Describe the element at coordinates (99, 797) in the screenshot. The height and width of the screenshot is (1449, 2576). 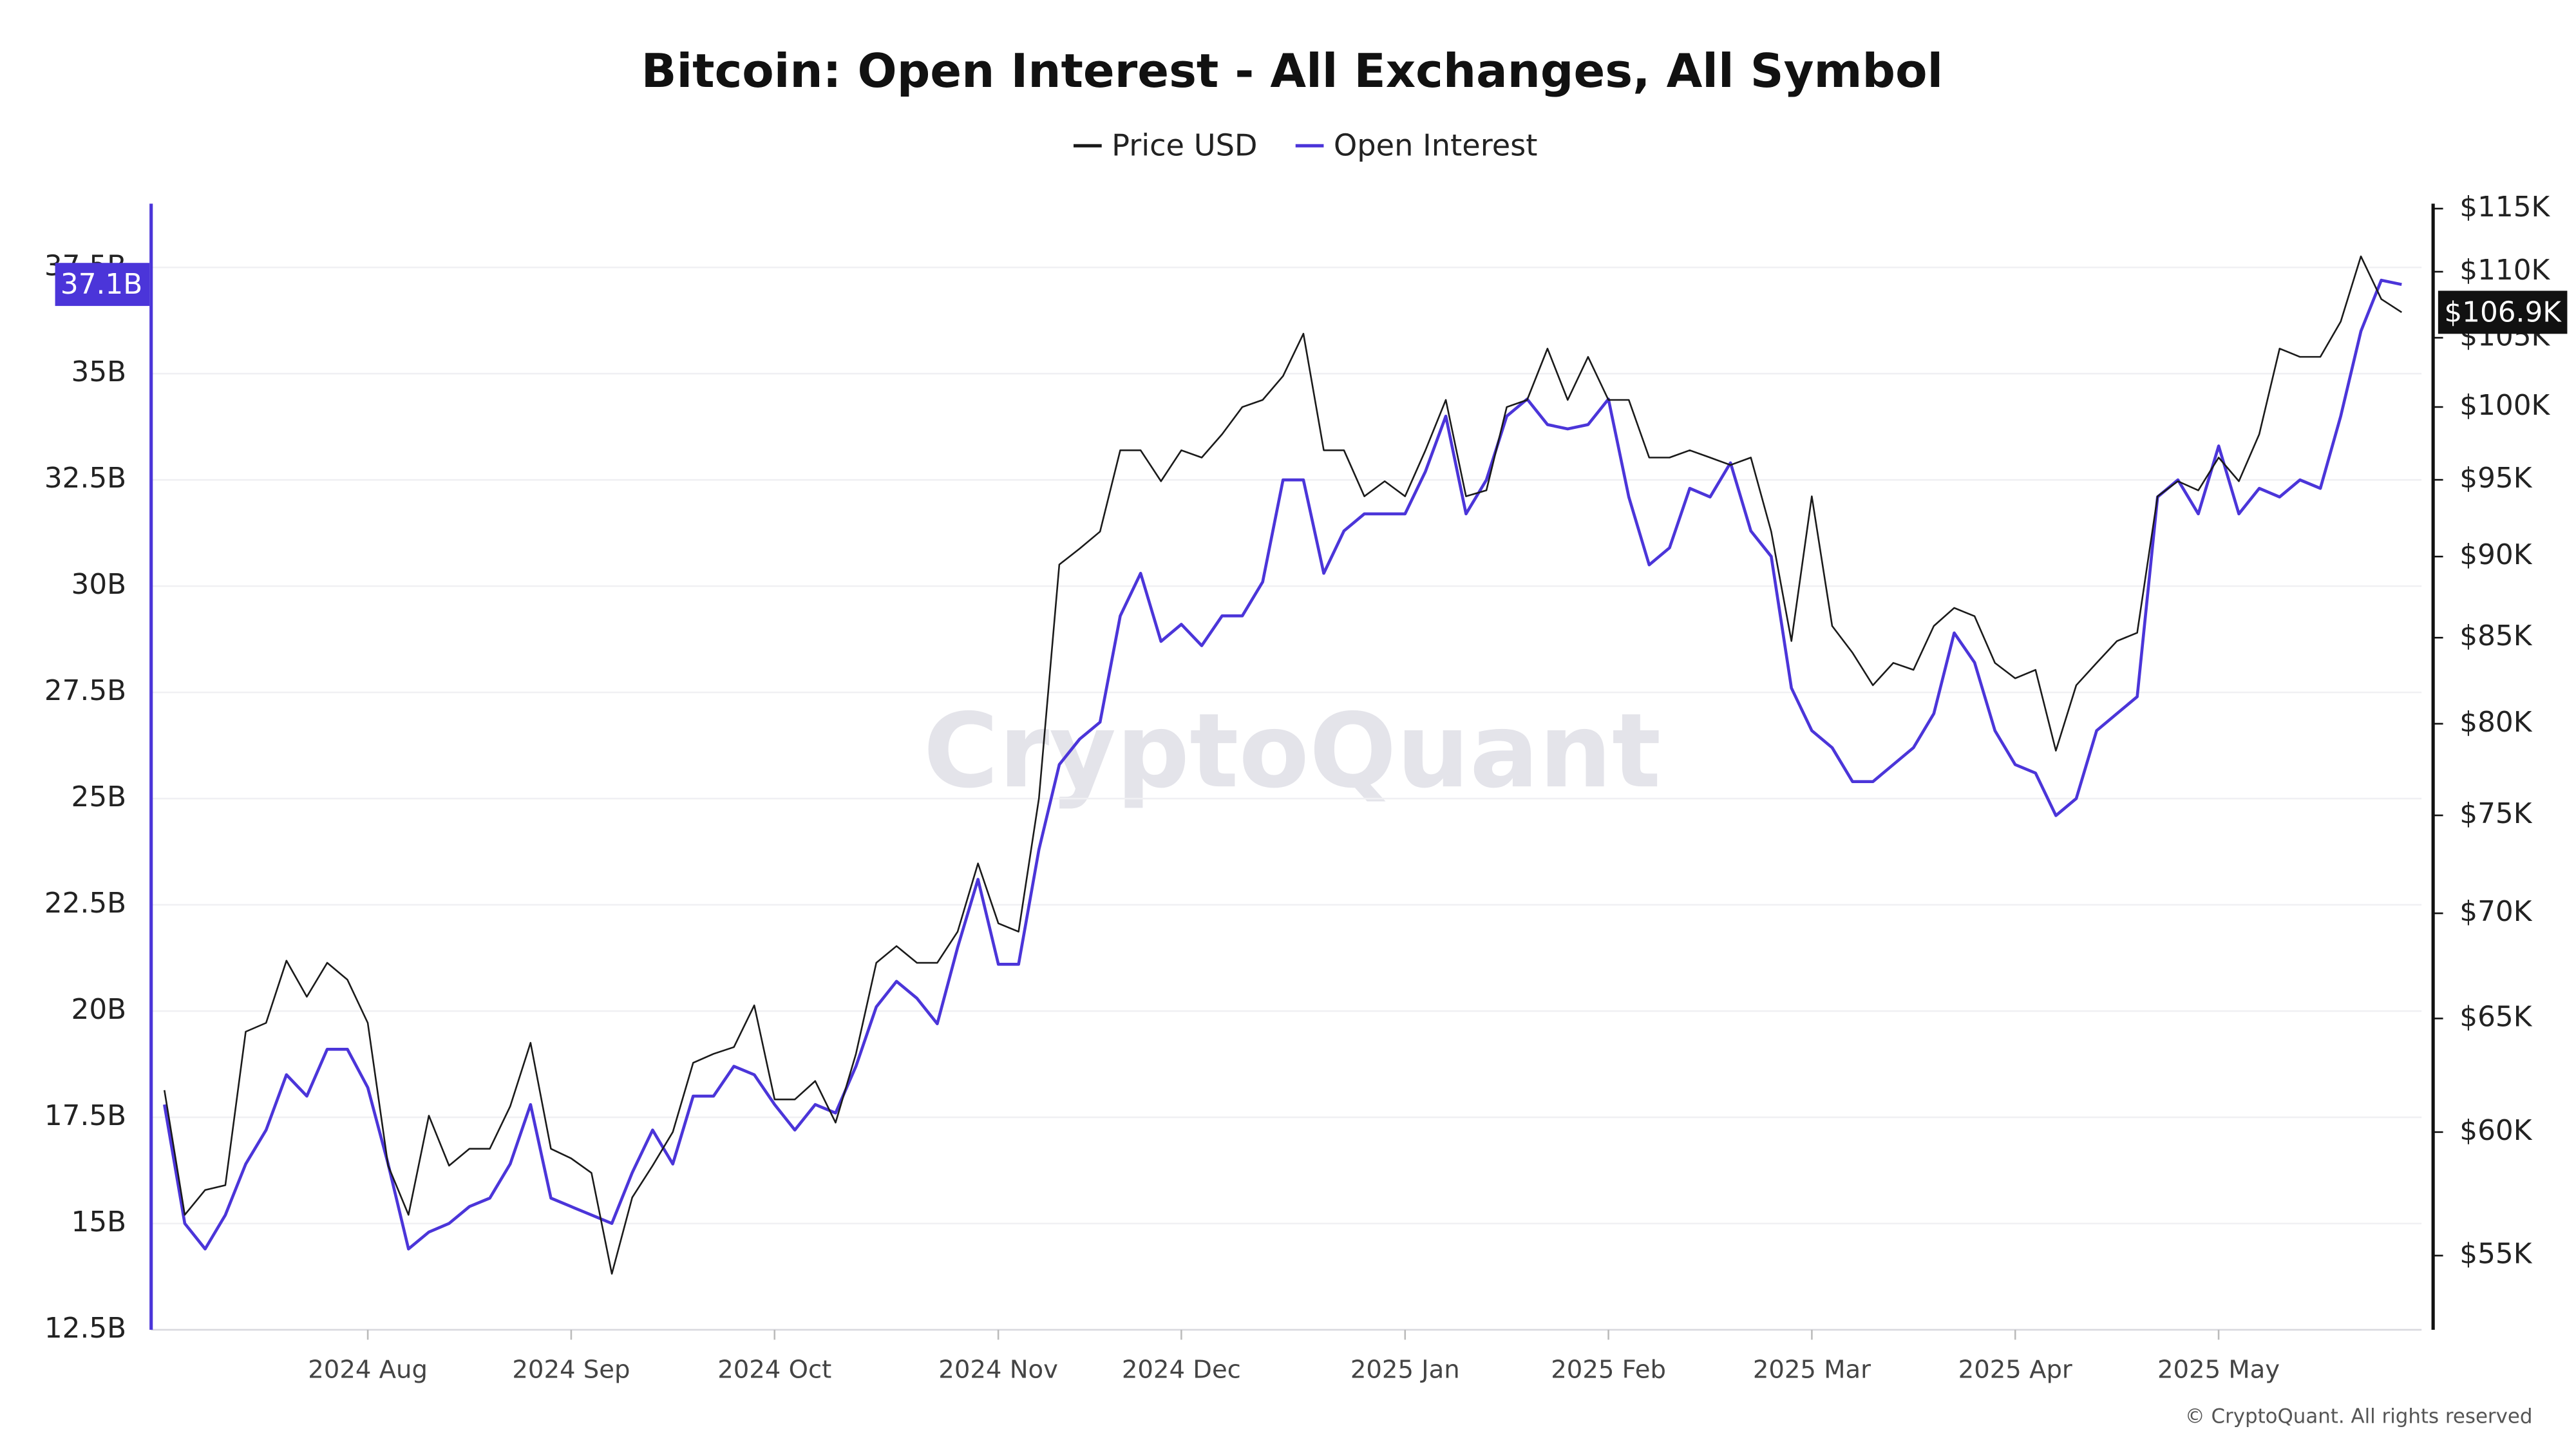
I see `y-tick-label: 25B` at that location.